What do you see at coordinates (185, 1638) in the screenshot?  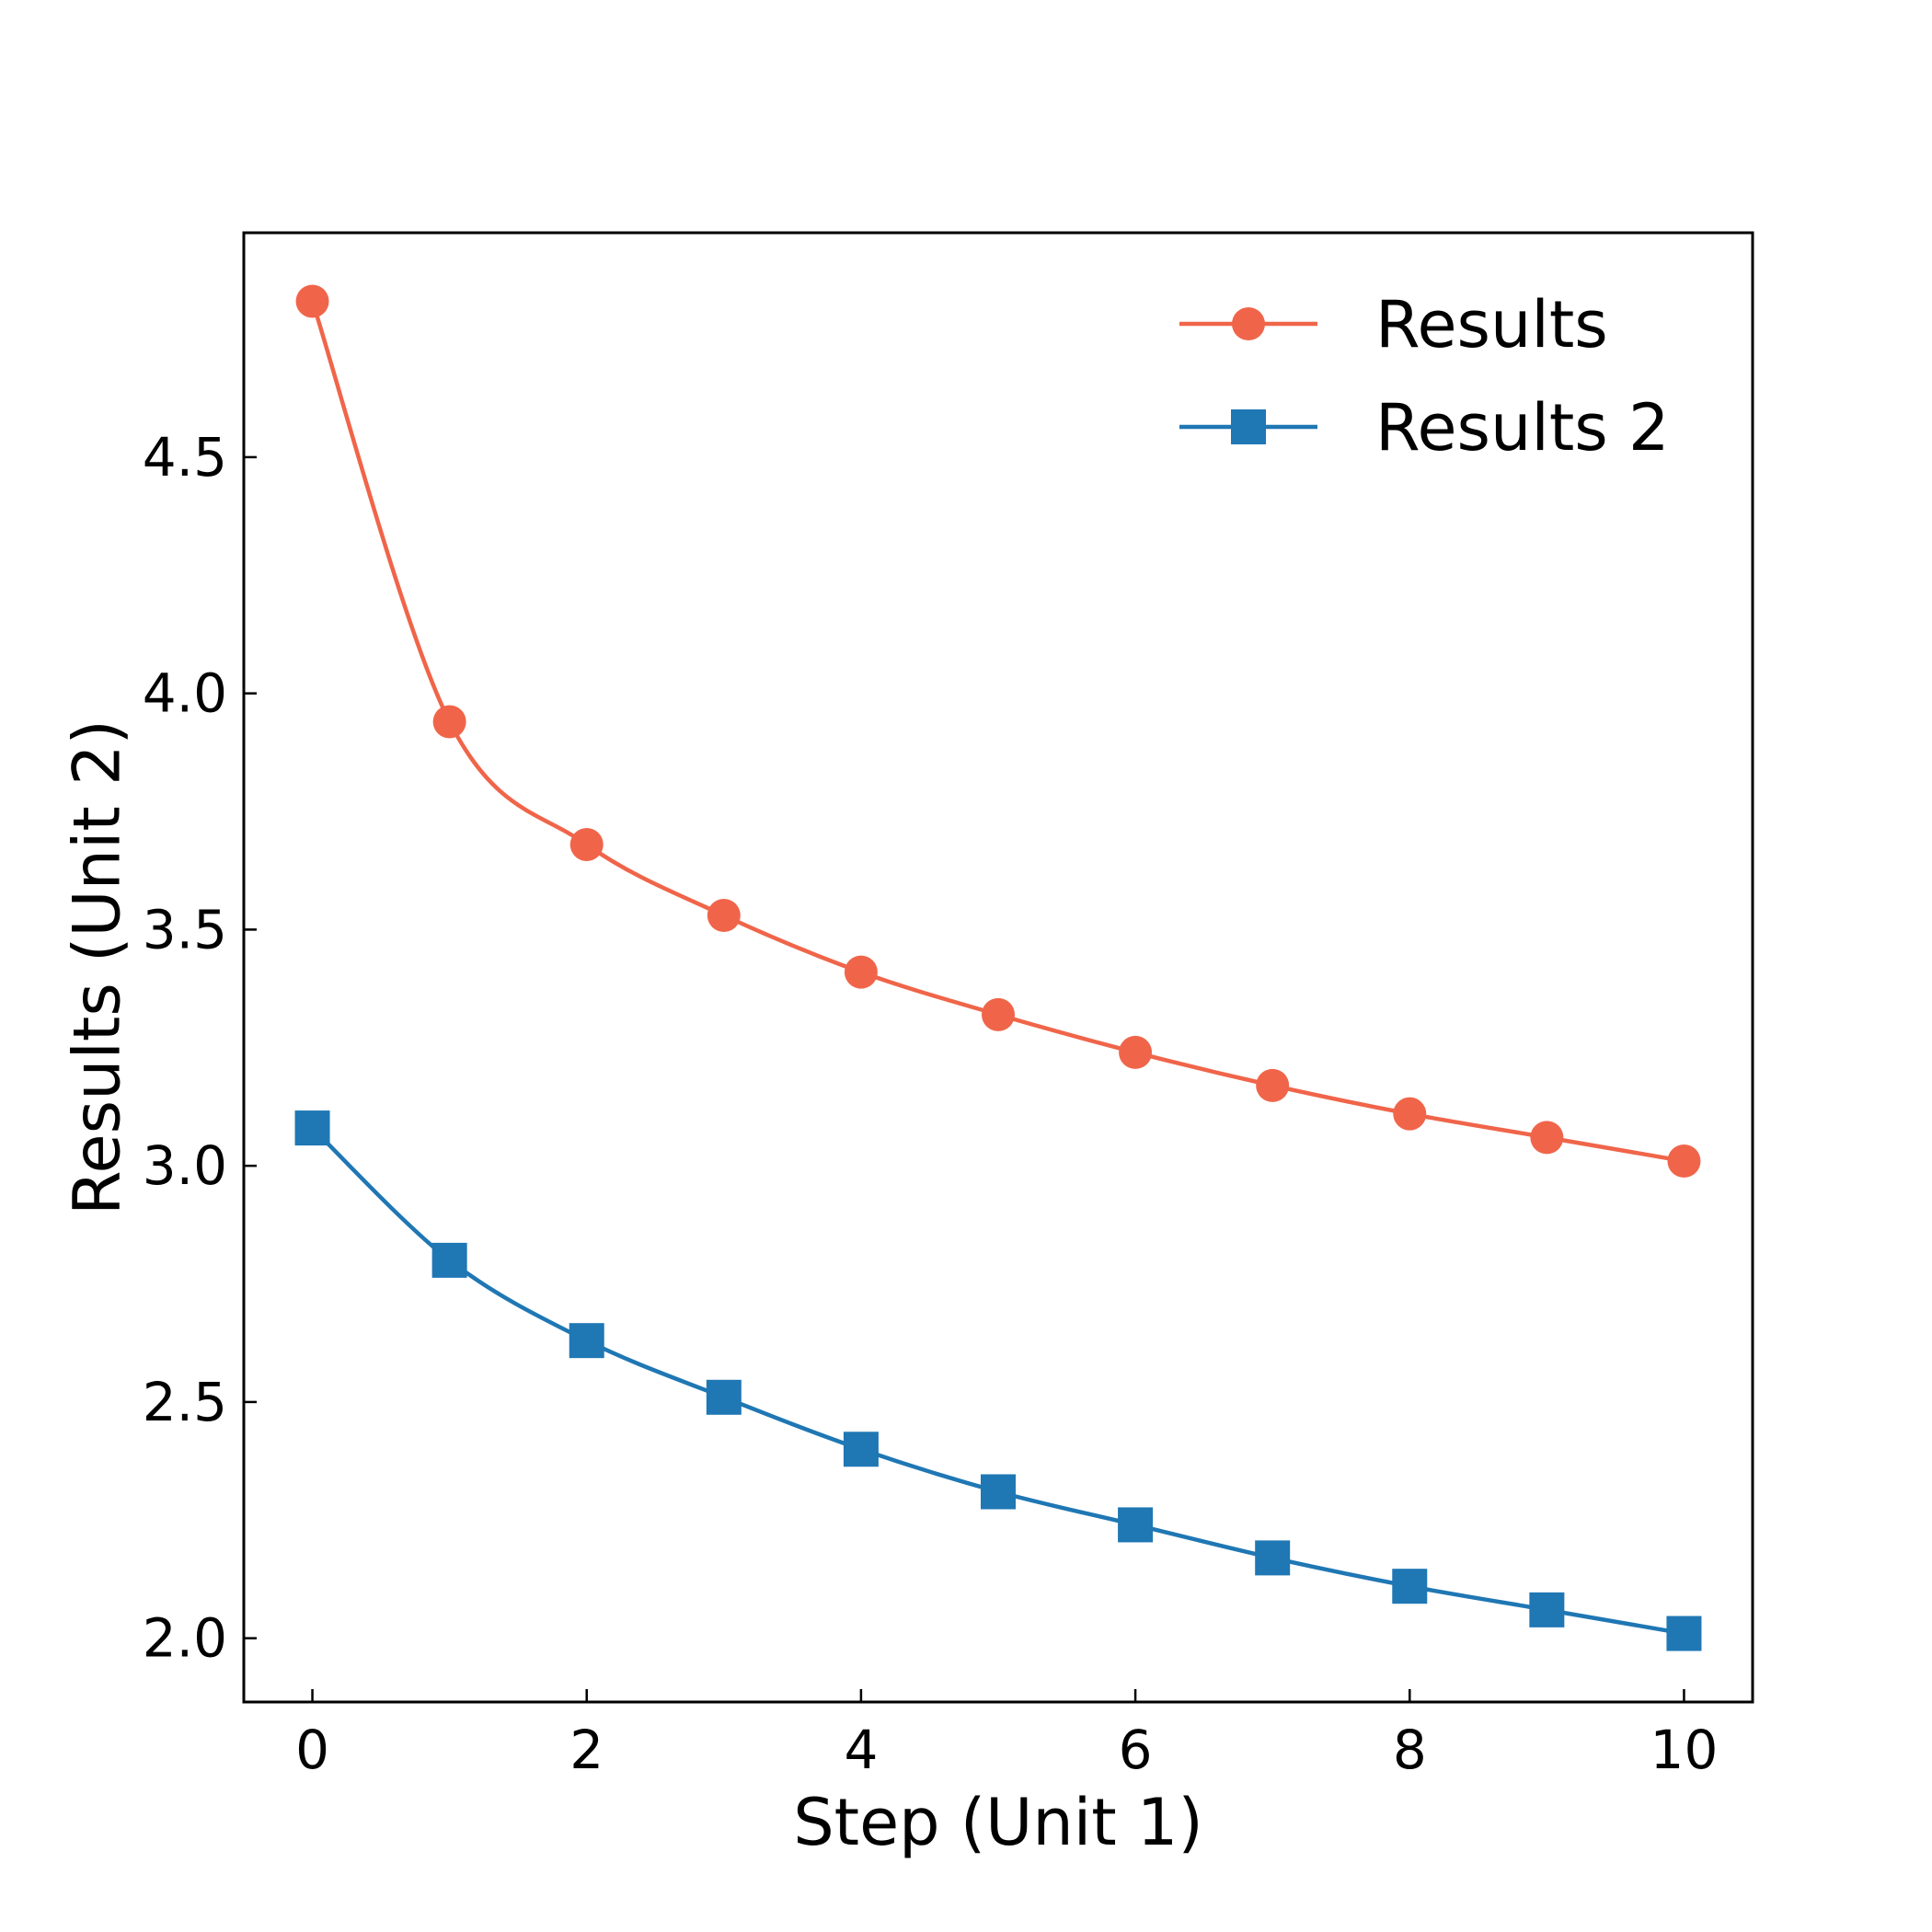 I see `y-tick-label: 2.0` at bounding box center [185, 1638].